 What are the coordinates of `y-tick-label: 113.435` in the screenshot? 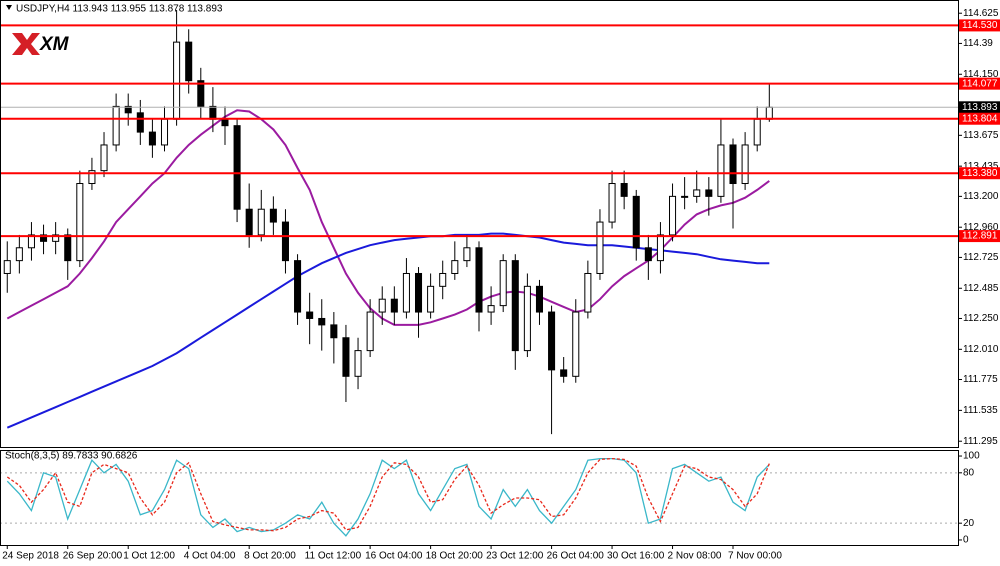 It's located at (981, 166).